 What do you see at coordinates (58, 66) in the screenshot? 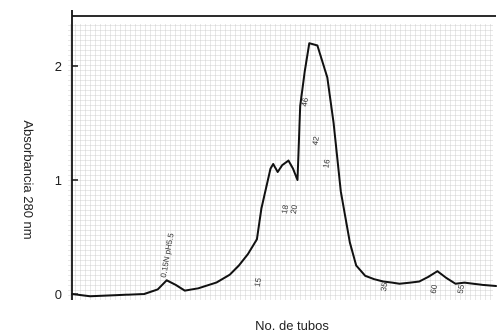
I see `y-tick-label: 2` at bounding box center [58, 66].